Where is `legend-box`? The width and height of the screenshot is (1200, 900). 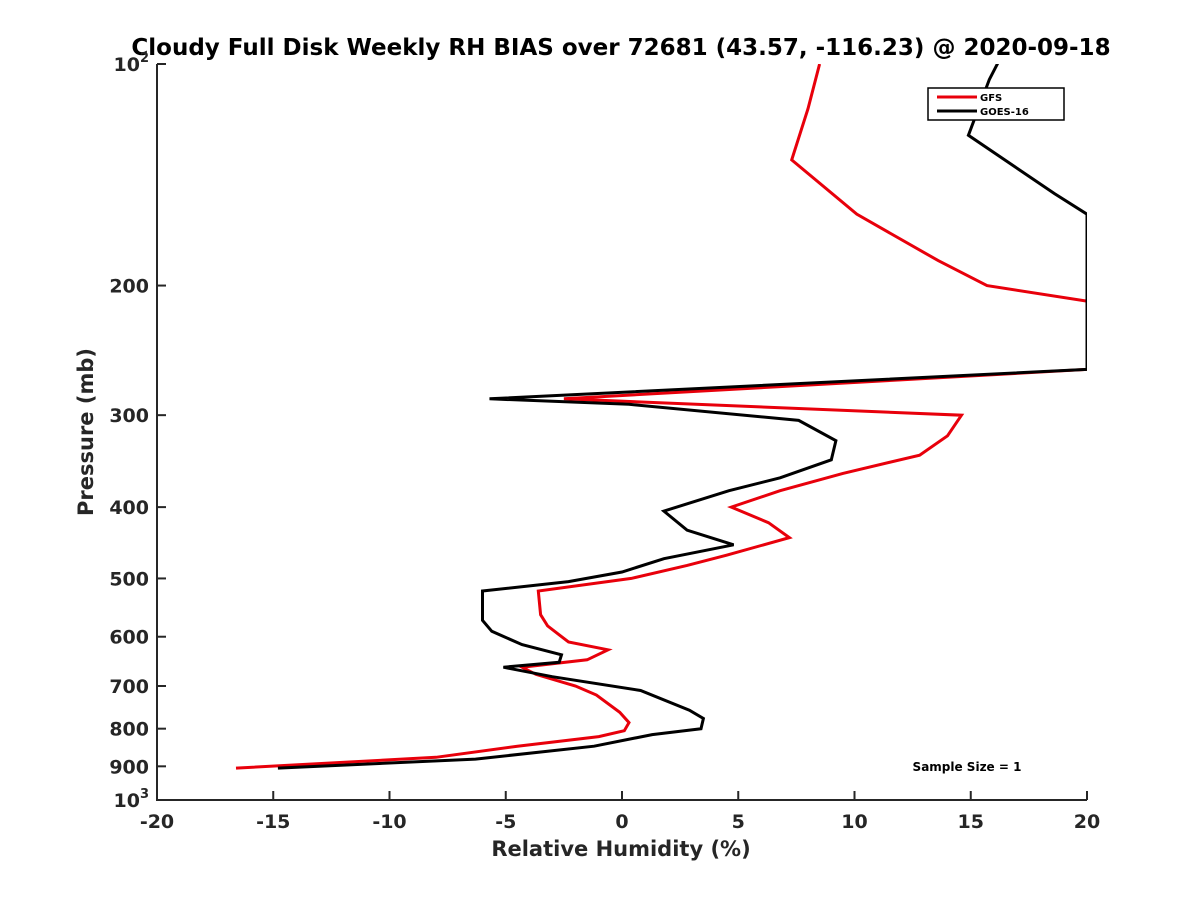 legend-box is located at coordinates (996, 104).